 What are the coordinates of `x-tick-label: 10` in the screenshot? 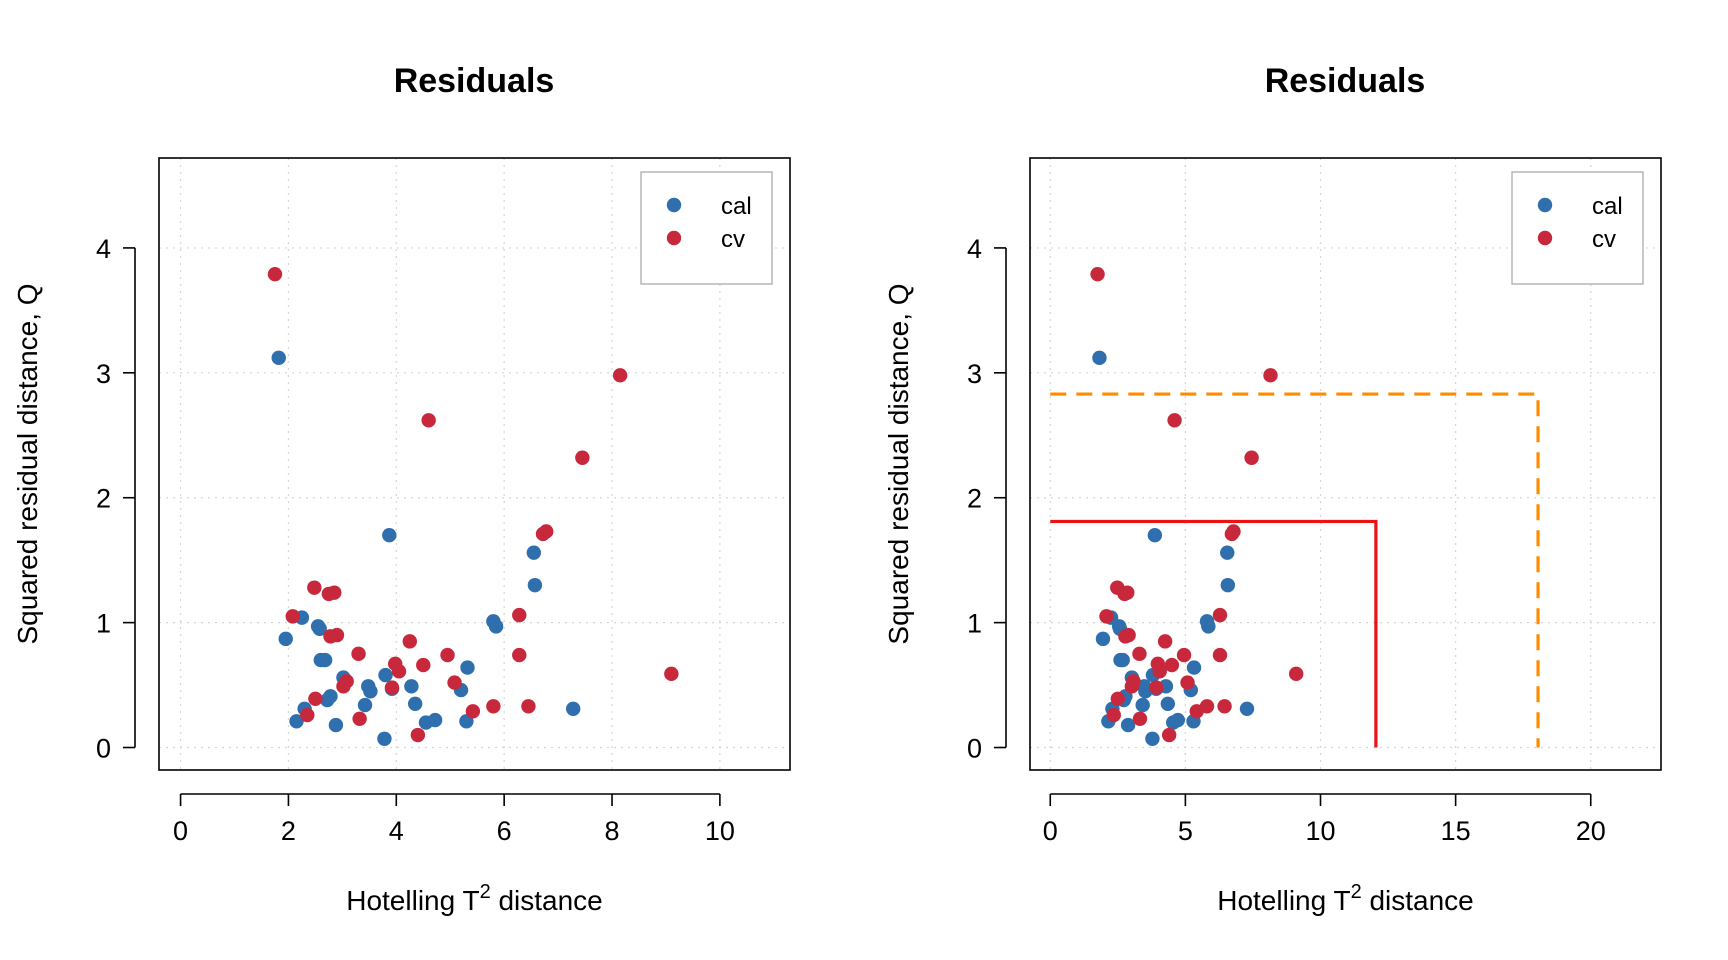 It's located at (1320, 831).